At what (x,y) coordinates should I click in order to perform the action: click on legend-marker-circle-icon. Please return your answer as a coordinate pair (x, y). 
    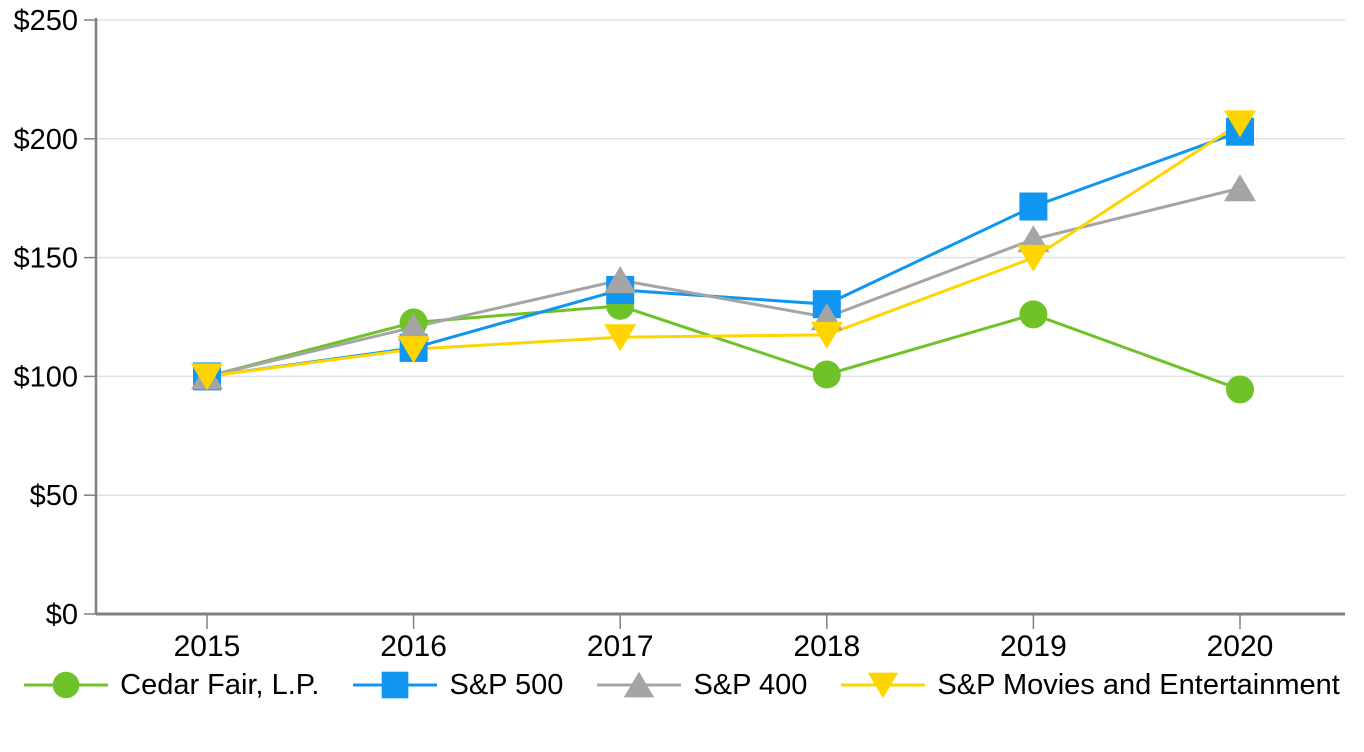
    Looking at the image, I should click on (66, 685).